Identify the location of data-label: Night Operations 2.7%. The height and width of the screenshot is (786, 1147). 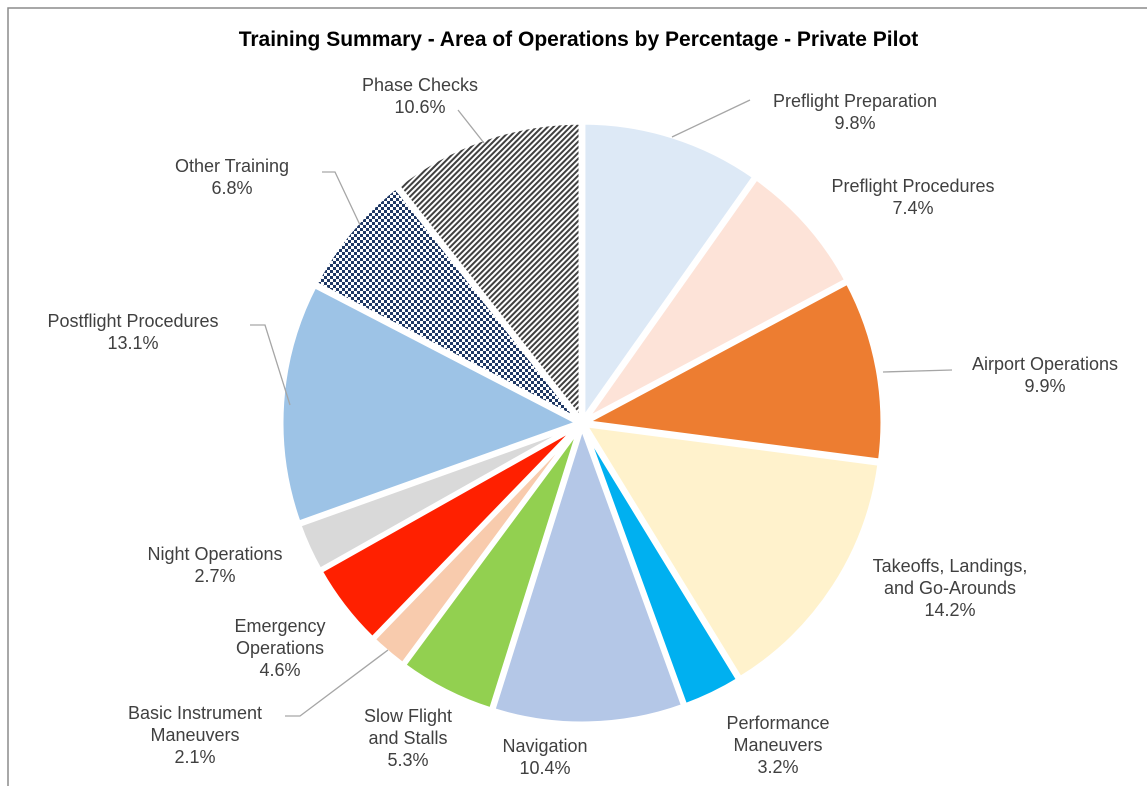
(215, 565).